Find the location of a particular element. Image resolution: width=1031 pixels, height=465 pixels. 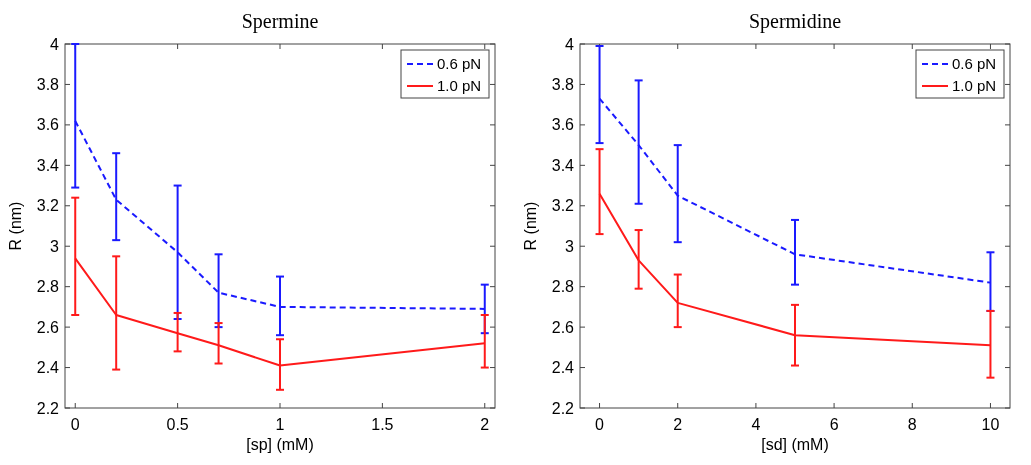

x-tick-label: 1.5 is located at coordinates (382, 424).